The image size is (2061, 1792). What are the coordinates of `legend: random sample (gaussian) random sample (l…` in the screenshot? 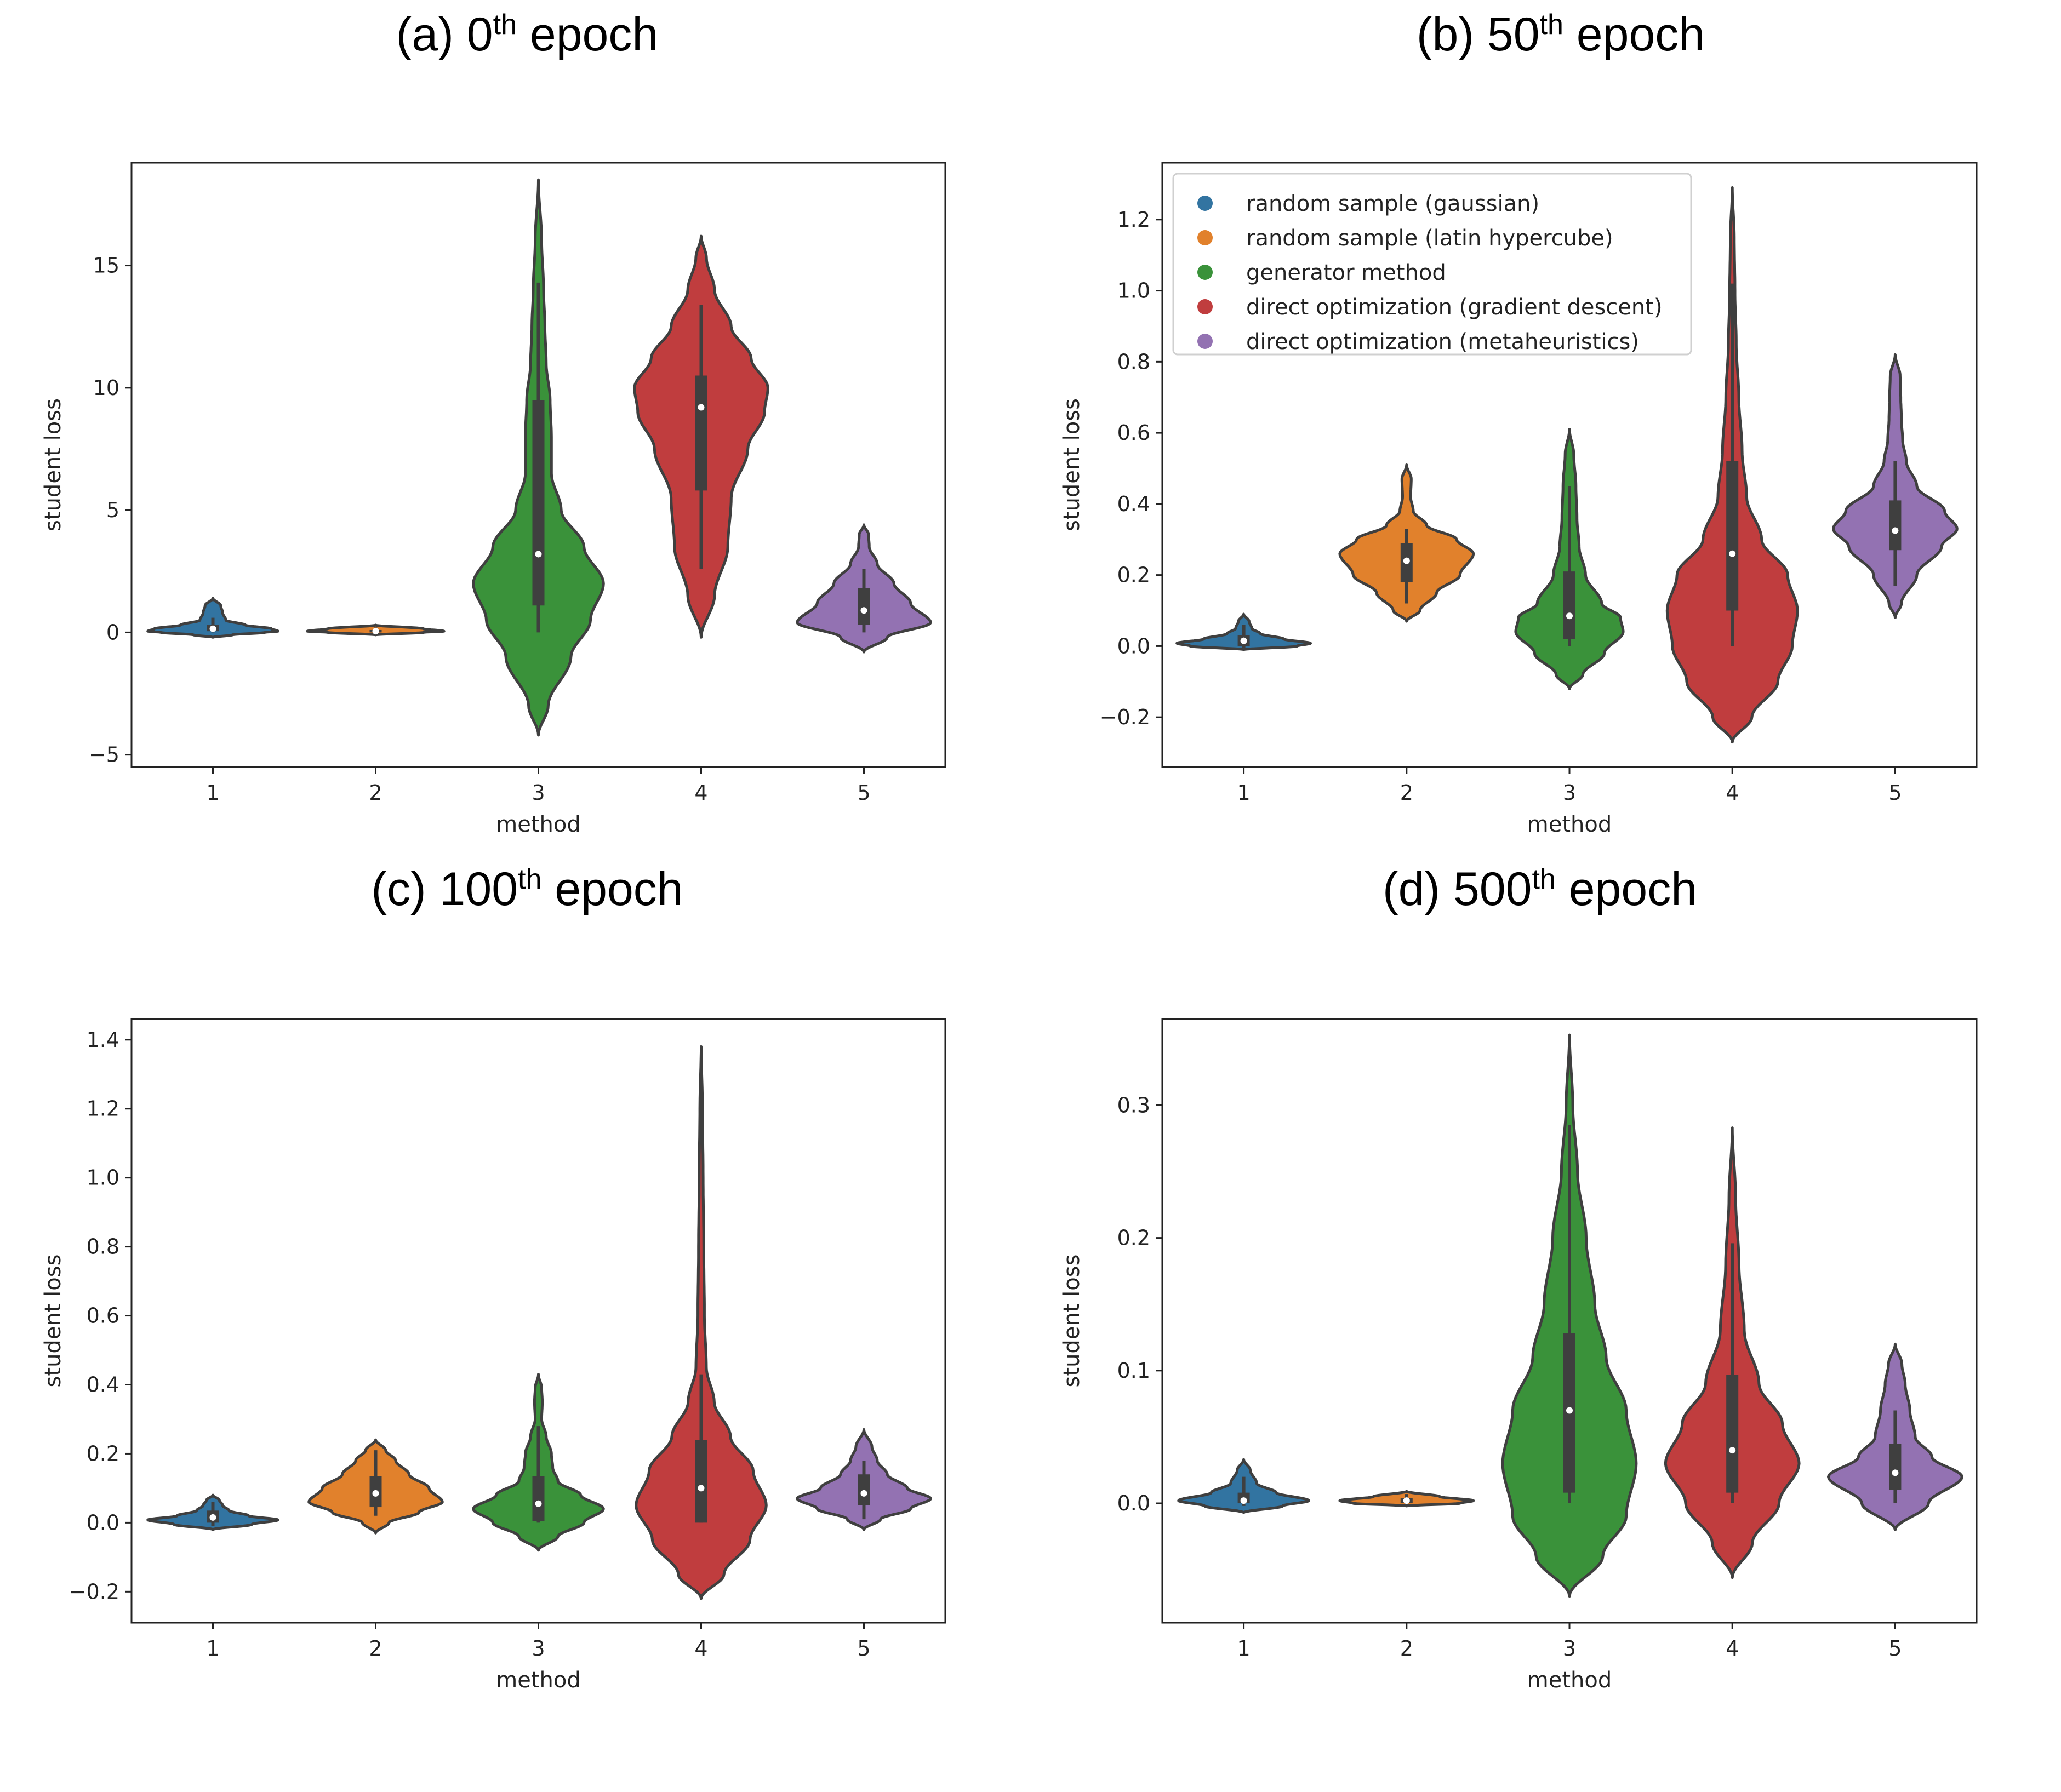 It's located at (1432, 264).